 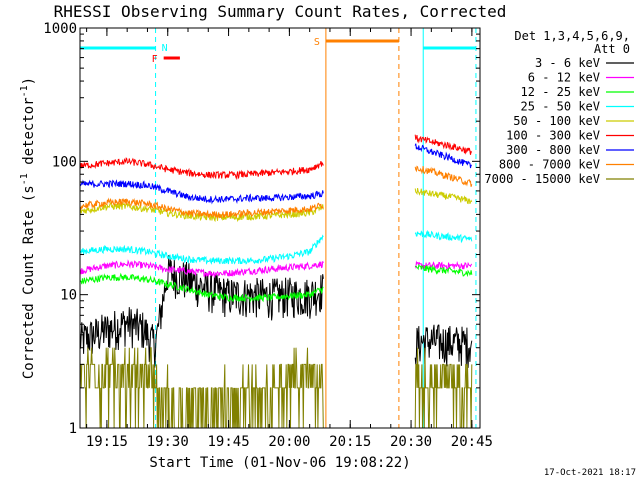 I want to click on x-axis-label: Start Time (01-Nov-06 19:08:22), so click(x=279, y=463).